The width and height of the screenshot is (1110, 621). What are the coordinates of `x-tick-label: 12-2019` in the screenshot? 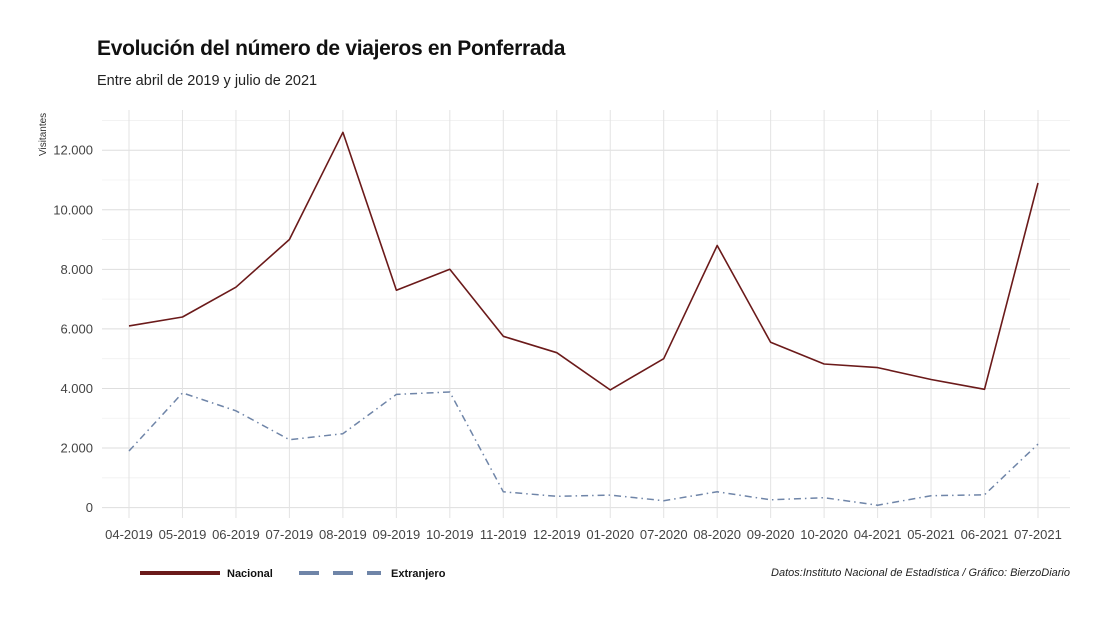 It's located at (557, 534).